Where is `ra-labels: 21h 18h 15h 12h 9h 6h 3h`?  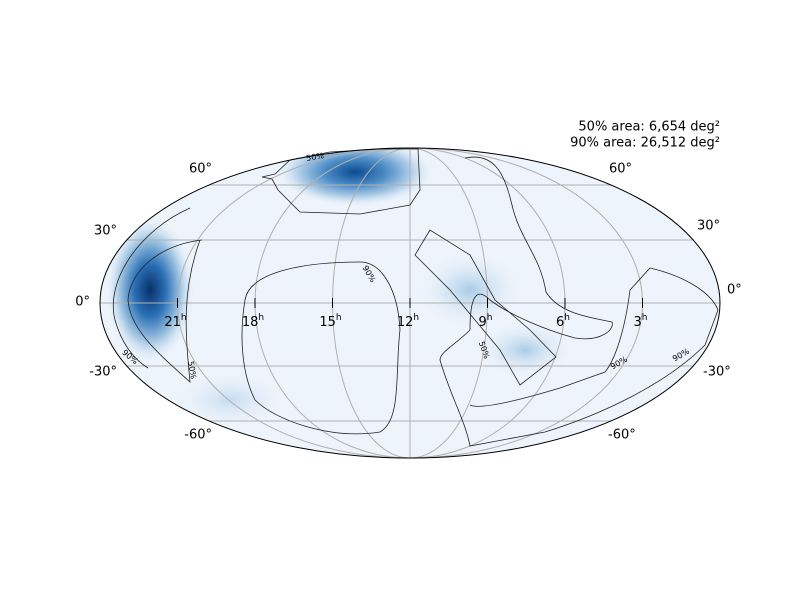 ra-labels: 21h 18h 15h 12h 9h 6h 3h is located at coordinates (406, 314).